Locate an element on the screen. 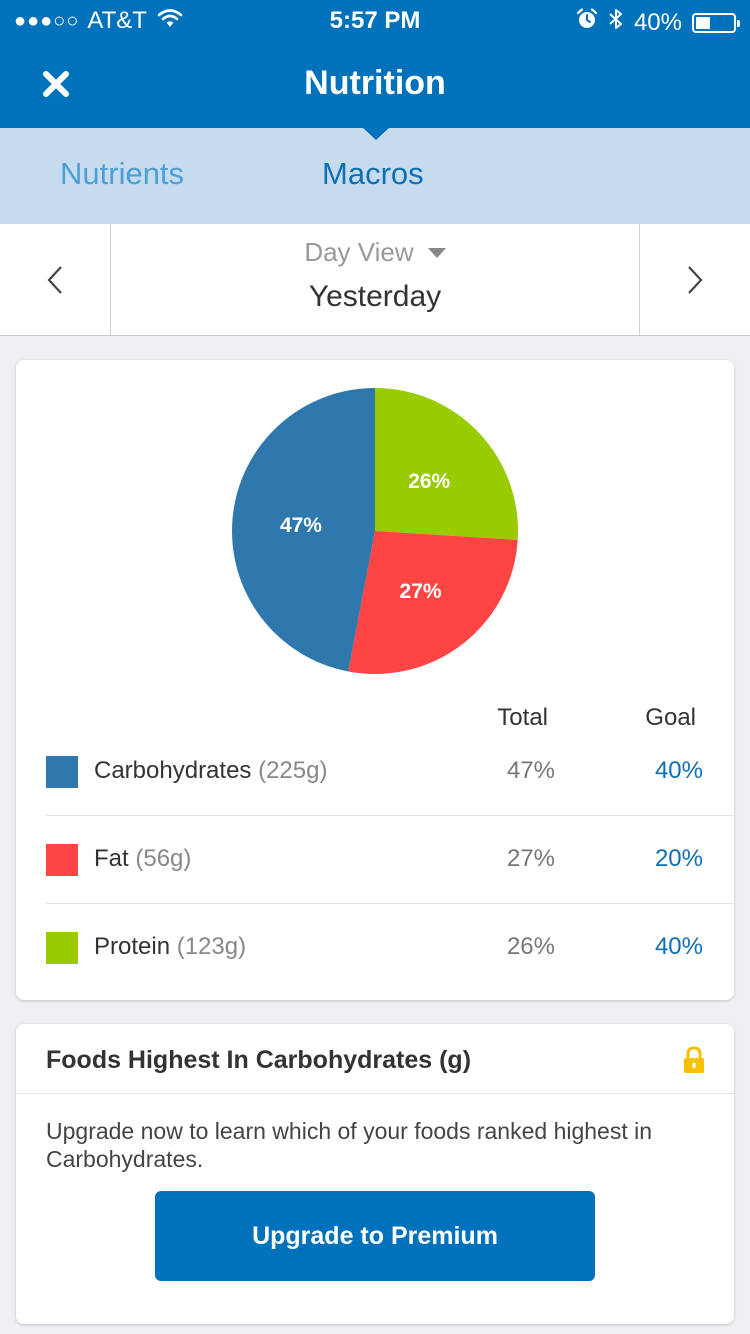 The image size is (750, 1334). page-title: Nutrition is located at coordinates (375, 83).